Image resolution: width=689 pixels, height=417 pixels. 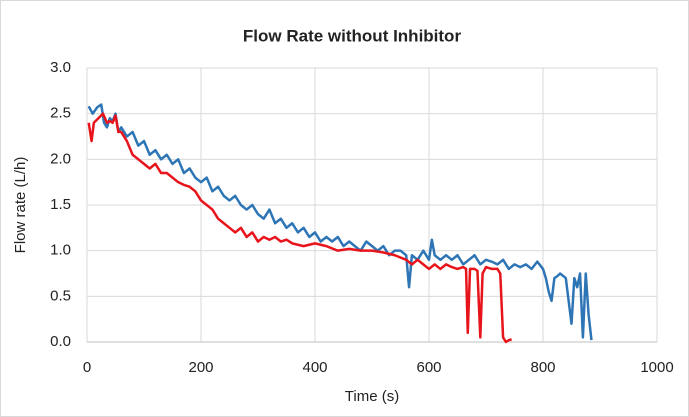 I want to click on y-tick-label: 0.5, so click(x=60, y=295).